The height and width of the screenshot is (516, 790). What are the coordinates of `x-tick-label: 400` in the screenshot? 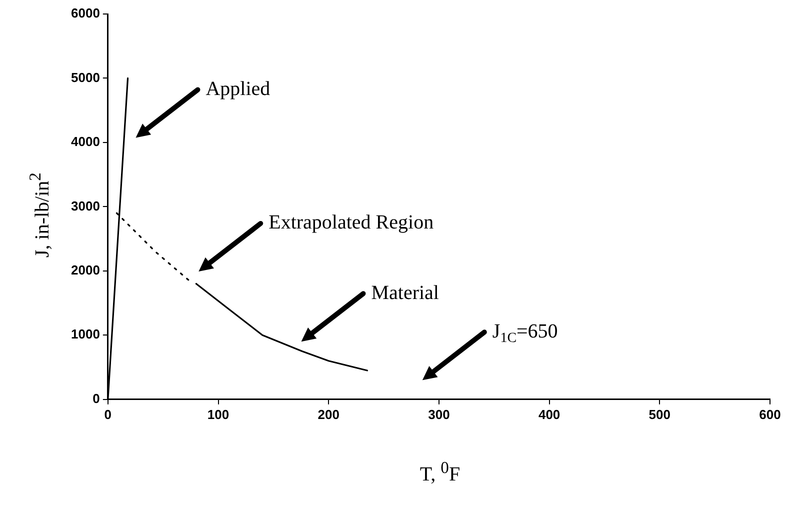 It's located at (549, 414).